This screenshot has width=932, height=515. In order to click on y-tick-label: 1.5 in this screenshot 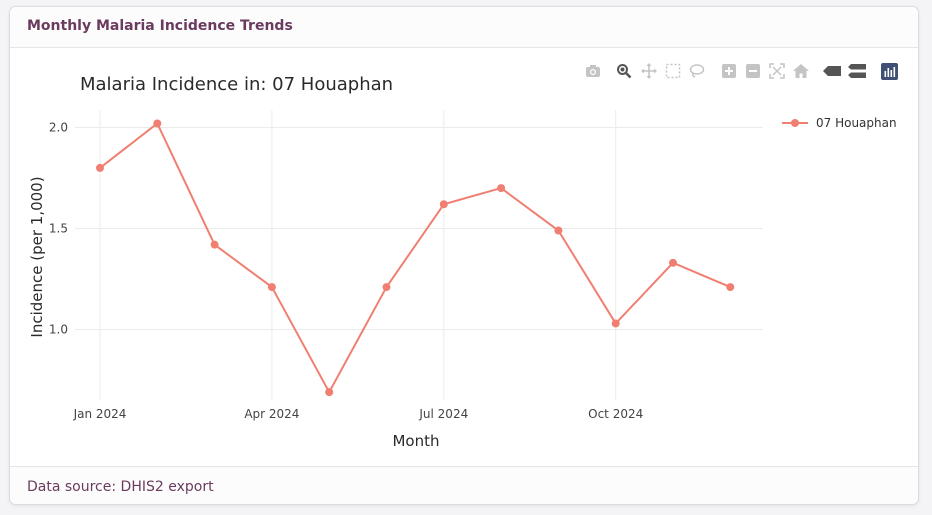, I will do `click(58, 229)`.